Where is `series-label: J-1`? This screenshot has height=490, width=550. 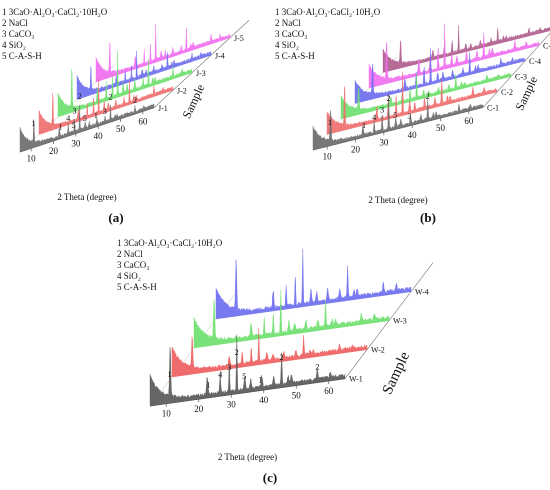 series-label: J-1 is located at coordinates (163, 108).